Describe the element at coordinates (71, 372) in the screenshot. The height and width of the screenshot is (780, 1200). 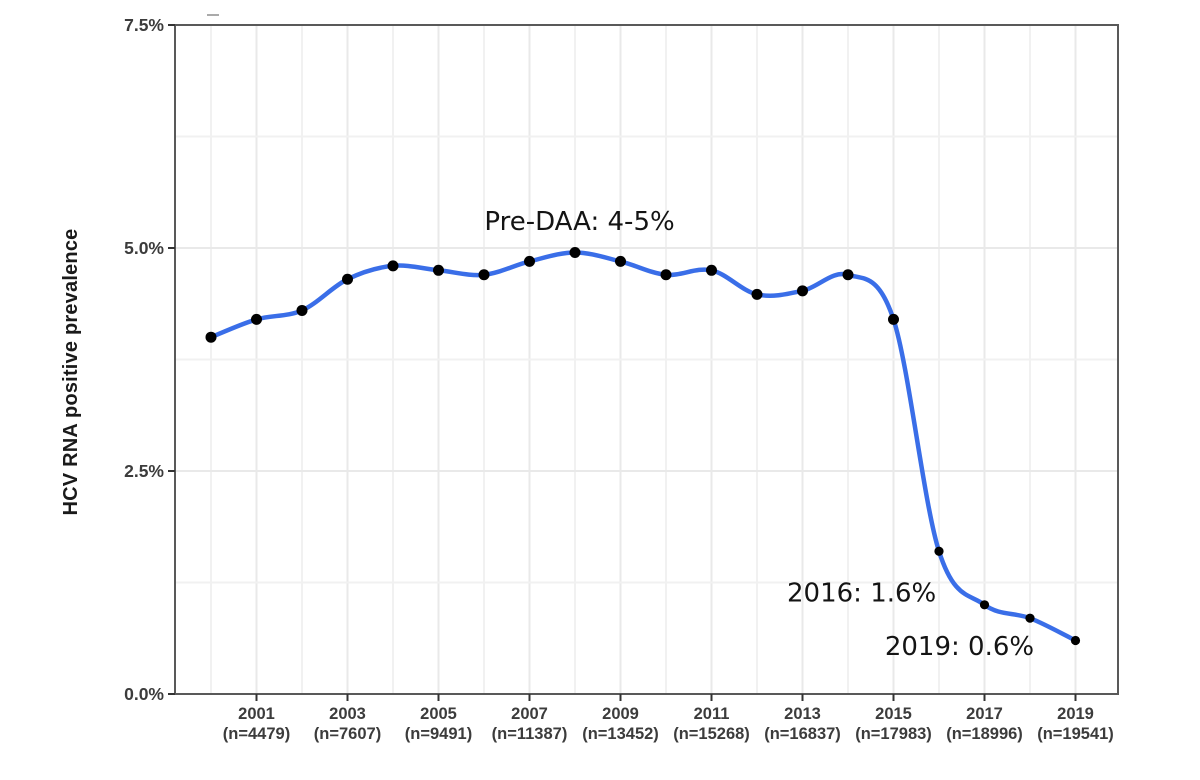
I see `y-axis-title: HCV RNA positive prevalence` at that location.